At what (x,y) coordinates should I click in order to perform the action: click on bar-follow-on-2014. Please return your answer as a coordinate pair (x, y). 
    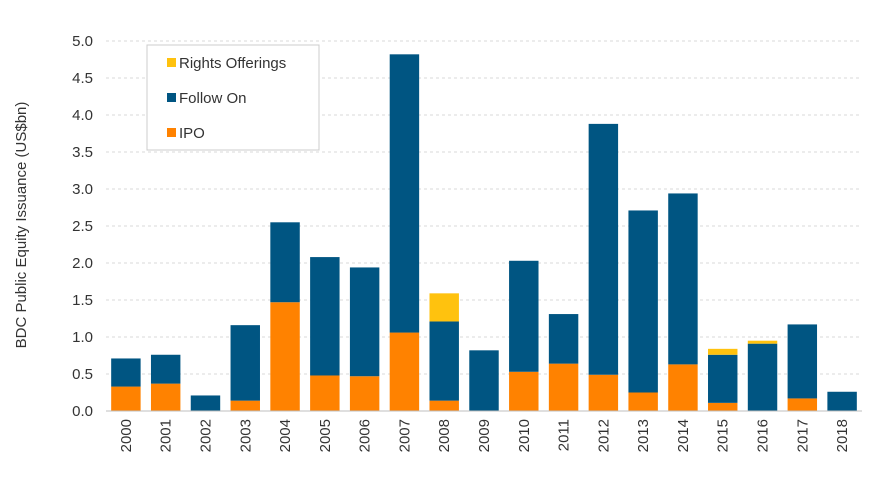
    Looking at the image, I should click on (683, 279).